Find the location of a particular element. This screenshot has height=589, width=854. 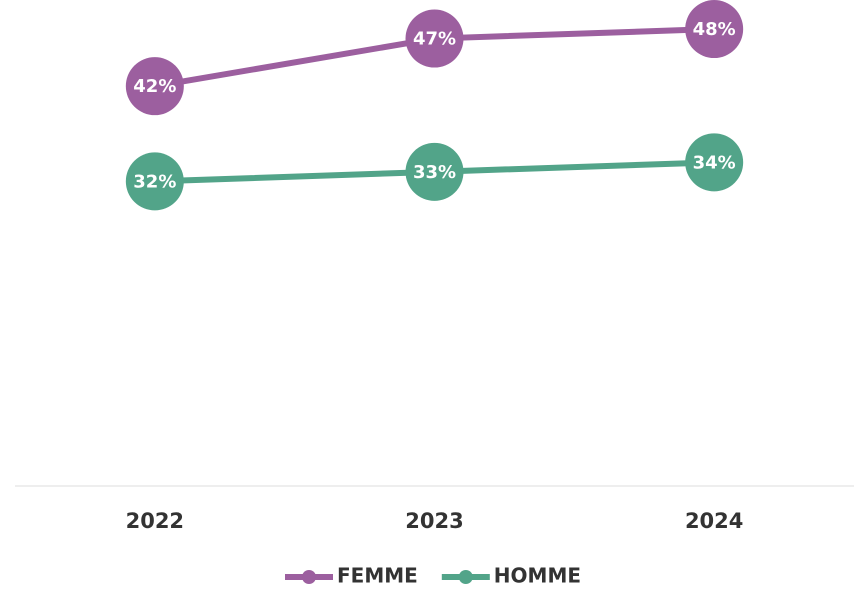

data-label: 42% is located at coordinates (154, 86).